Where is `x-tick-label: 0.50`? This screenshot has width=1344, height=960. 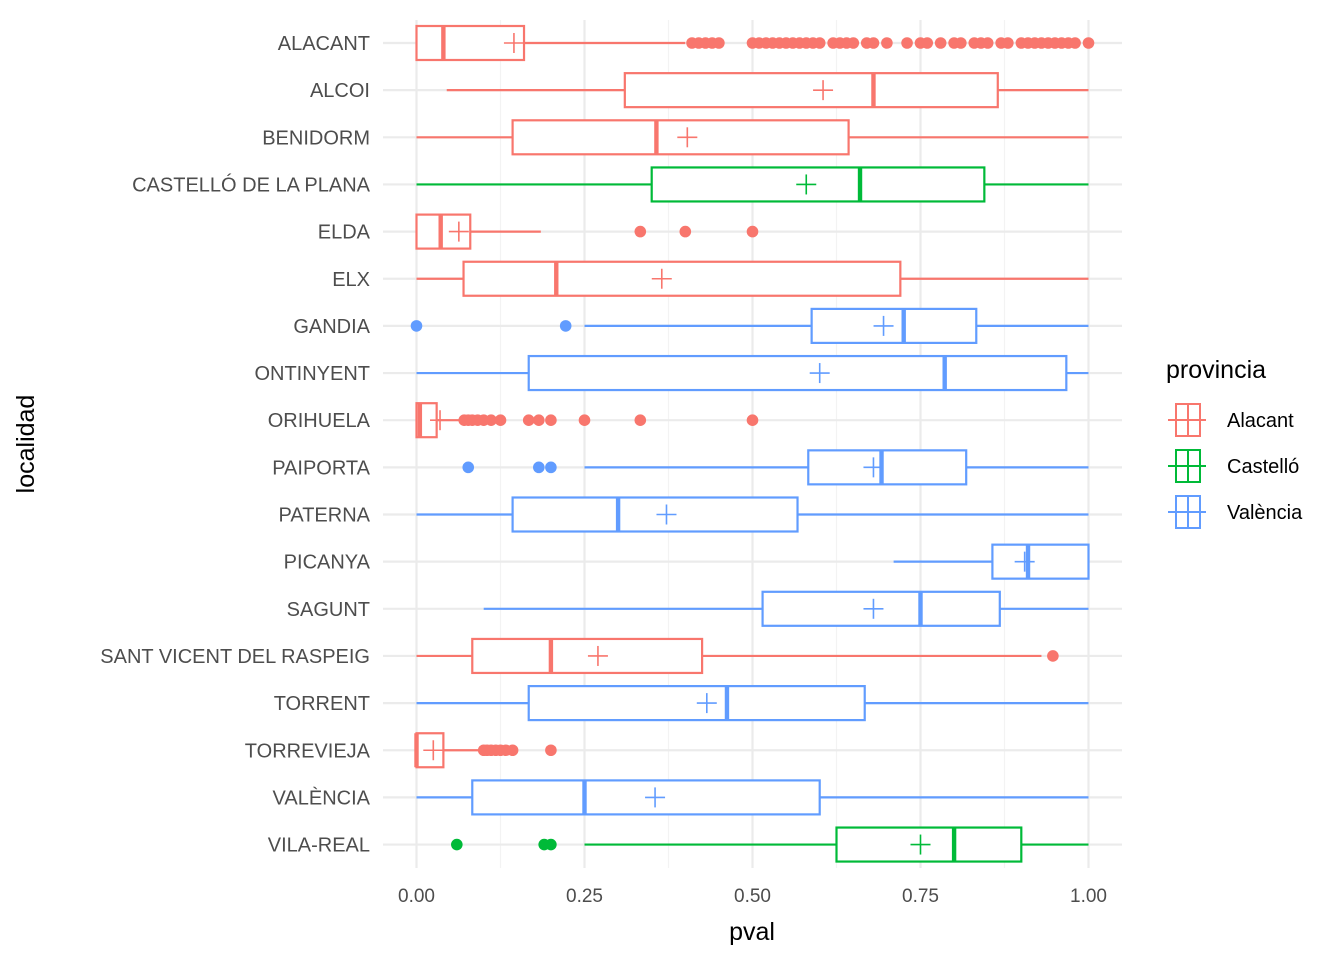 x-tick-label: 0.50 is located at coordinates (752, 896).